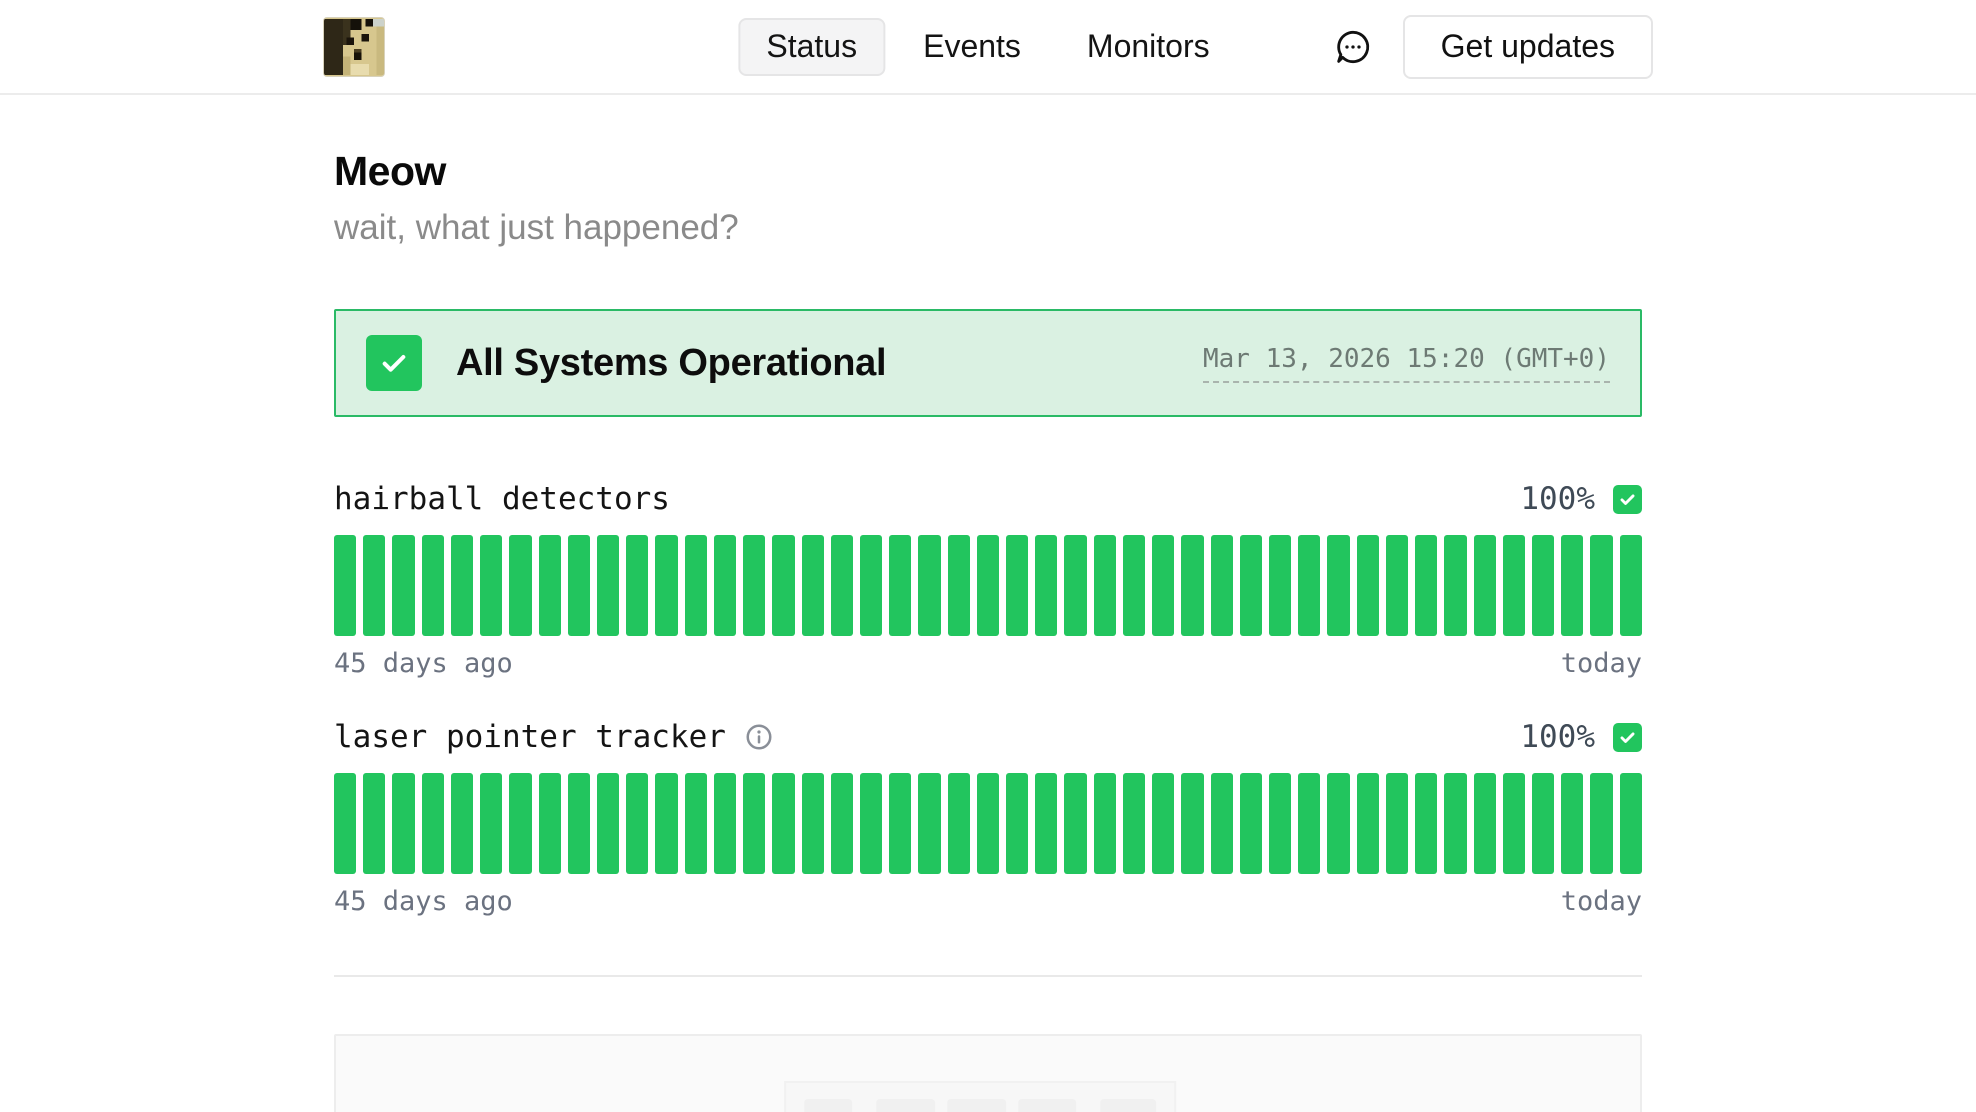  I want to click on cat-logo, so click(354, 46).